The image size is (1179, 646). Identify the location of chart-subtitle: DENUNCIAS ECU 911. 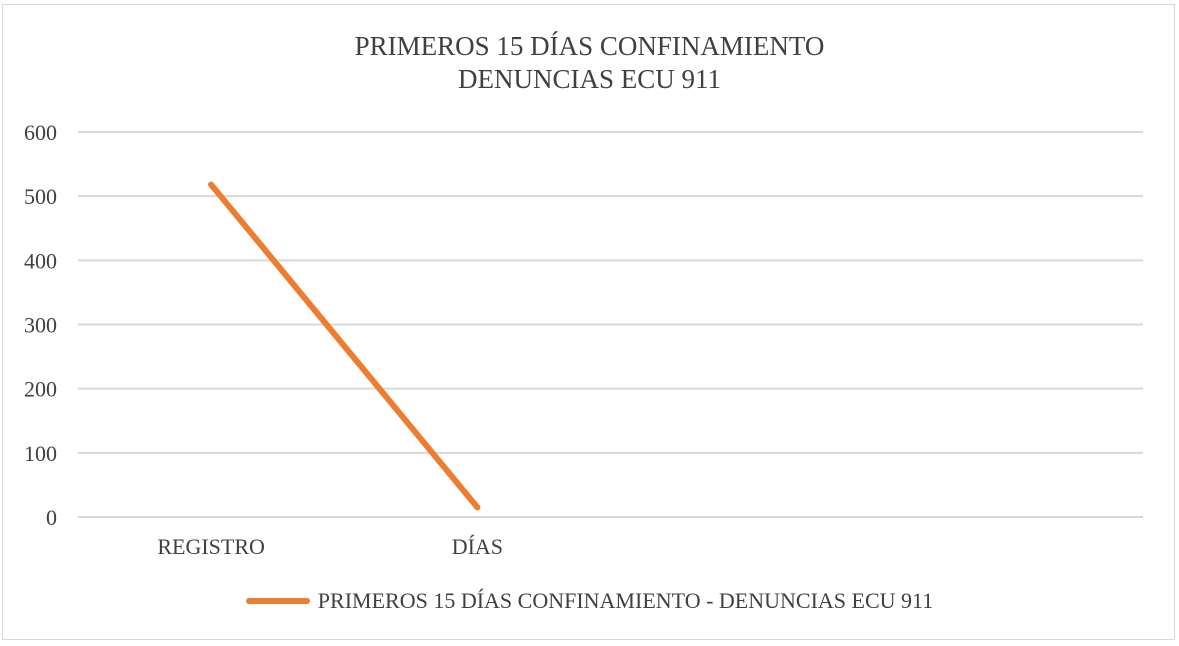
(589, 79).